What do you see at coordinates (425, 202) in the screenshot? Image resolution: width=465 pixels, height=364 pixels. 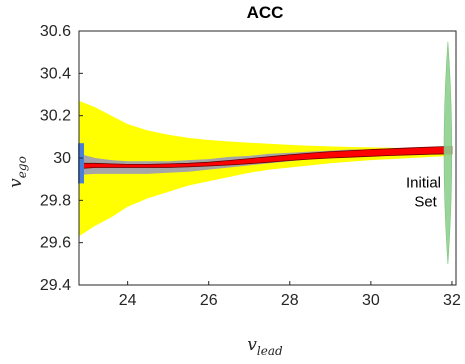 I see `initial-set-annotation-line-2: Set` at bounding box center [425, 202].